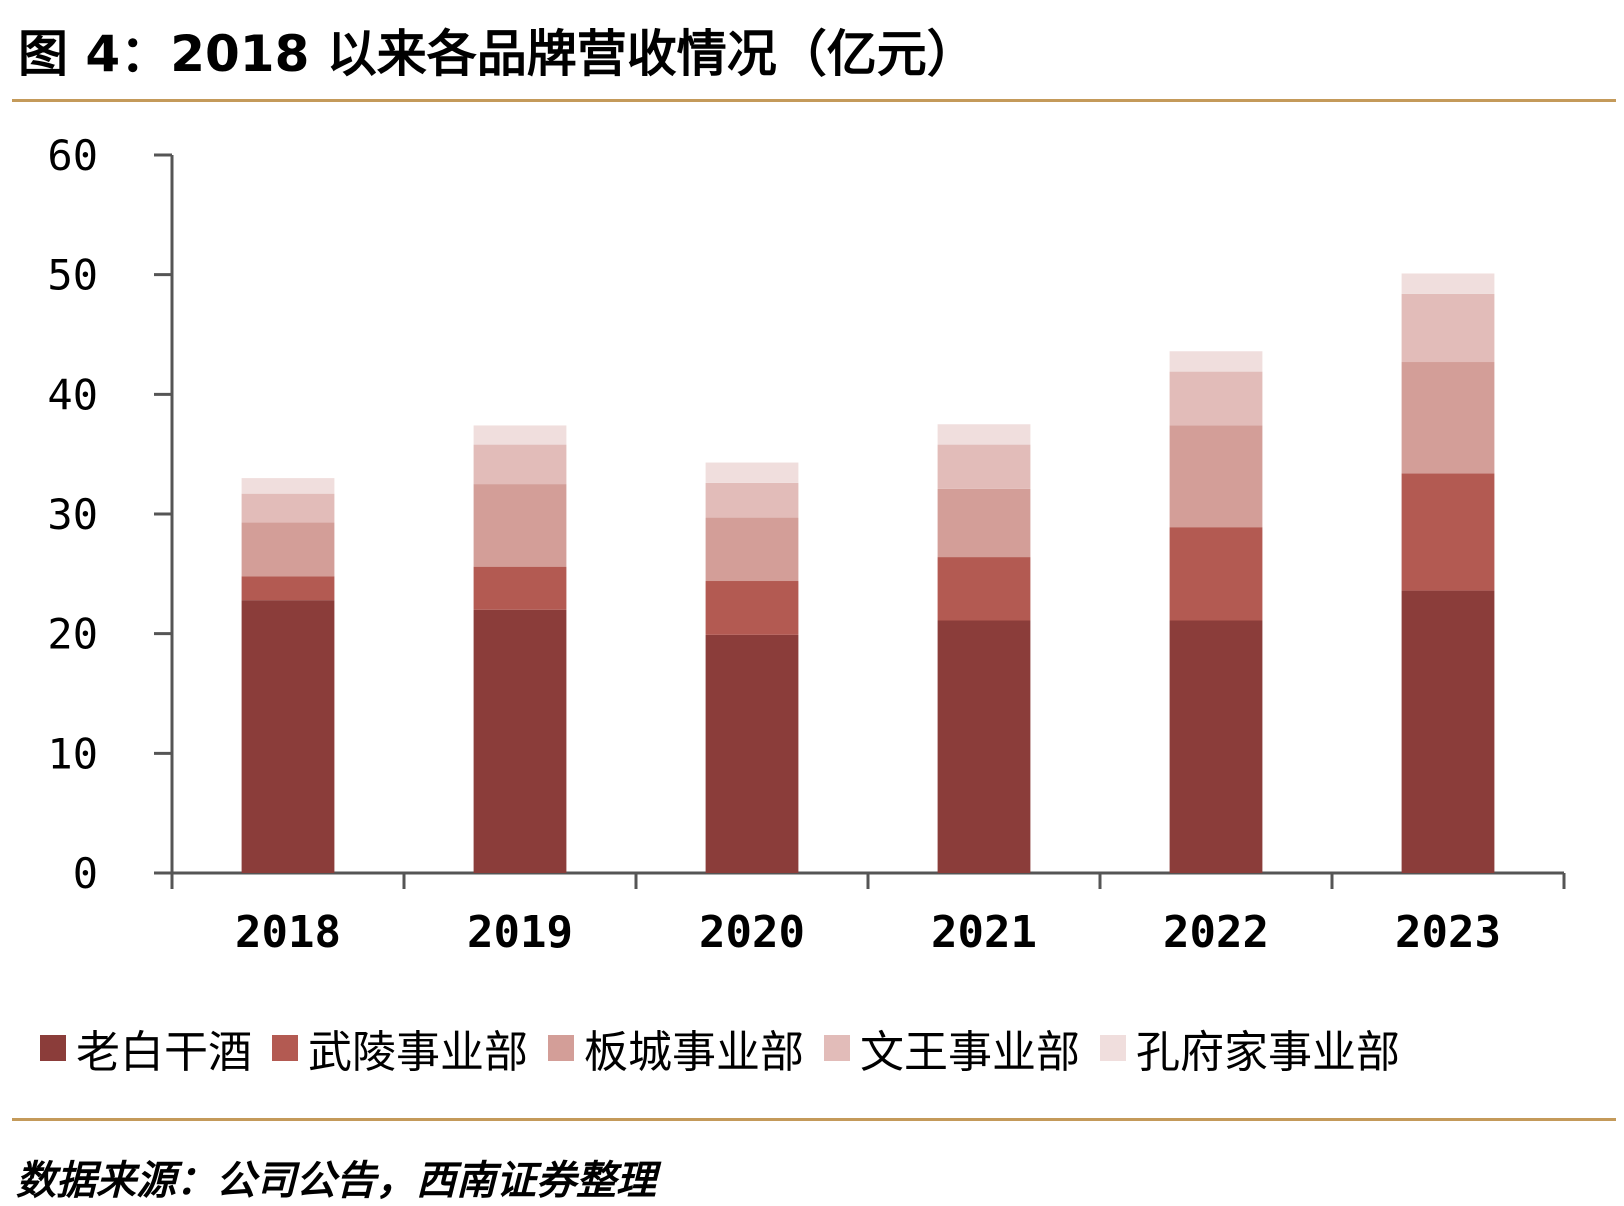  What do you see at coordinates (970, 1052) in the screenshot?
I see `legend-label: 文王事业部` at bounding box center [970, 1052].